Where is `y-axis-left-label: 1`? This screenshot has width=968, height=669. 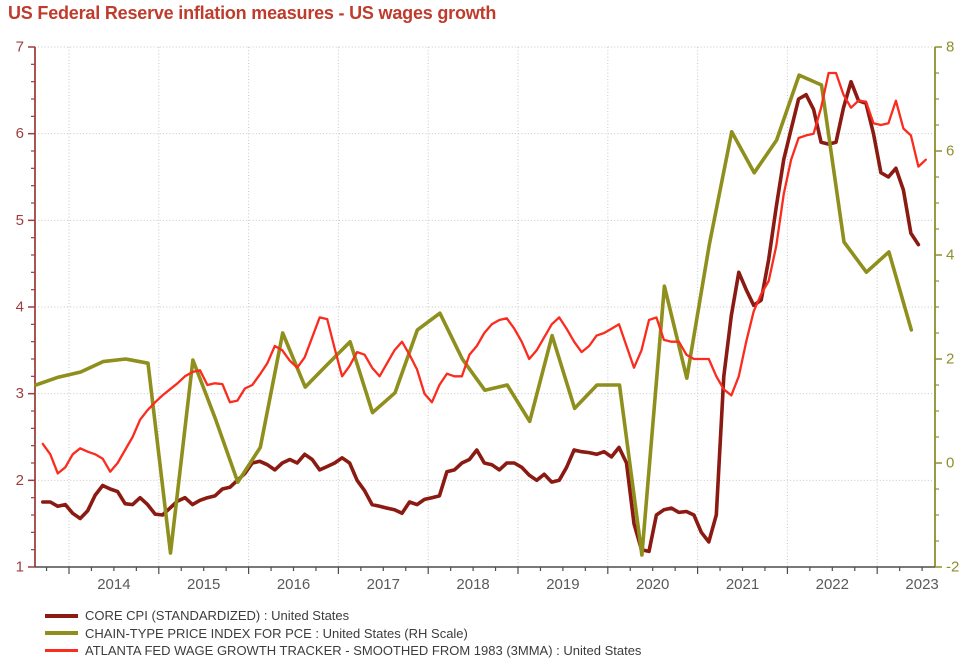
y-axis-left-label: 1 is located at coordinates (20, 567).